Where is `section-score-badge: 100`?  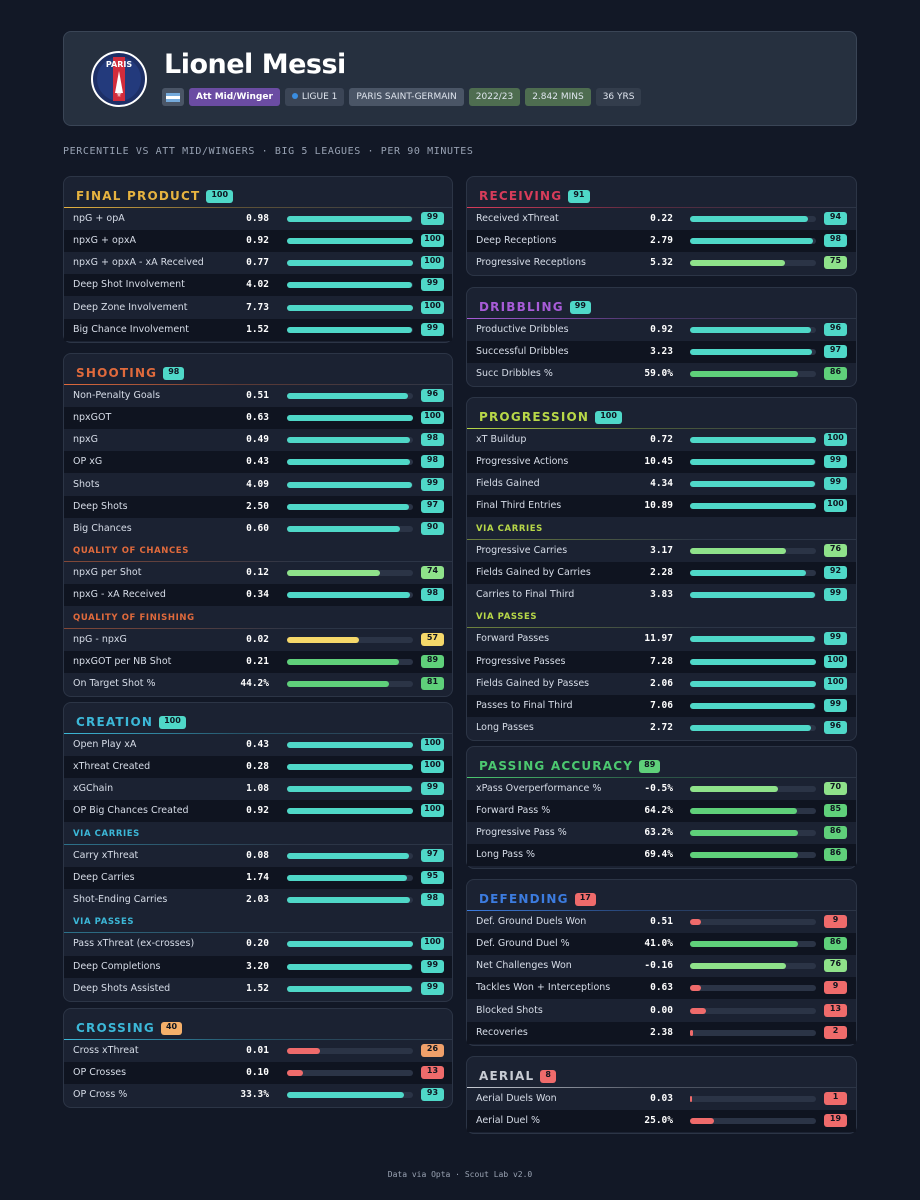
section-score-badge: 100 is located at coordinates (220, 196).